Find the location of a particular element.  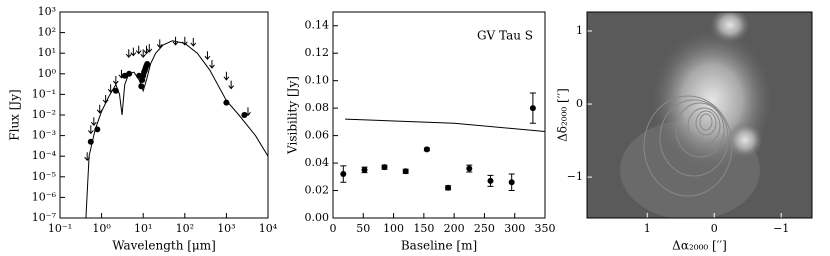

y-tick-label: 10⁻¹ is located at coordinates (44, 93).